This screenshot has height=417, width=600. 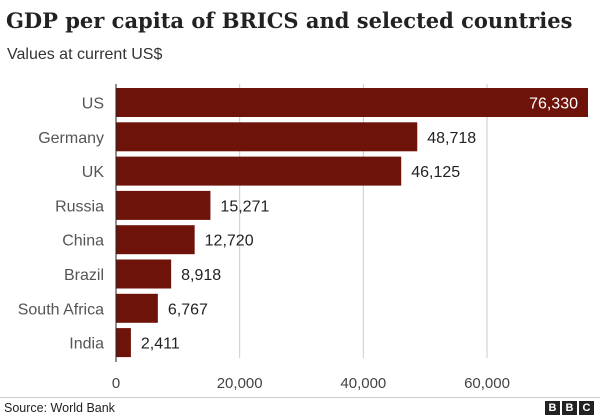 I want to click on category-label: South Africa, so click(x=61, y=309).